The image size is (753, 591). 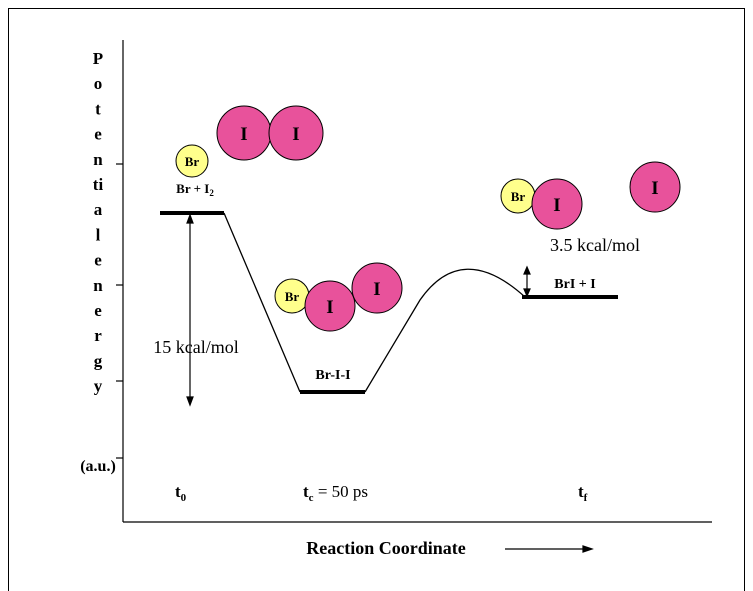 I want to click on arrow-head, so click(x=588, y=549).